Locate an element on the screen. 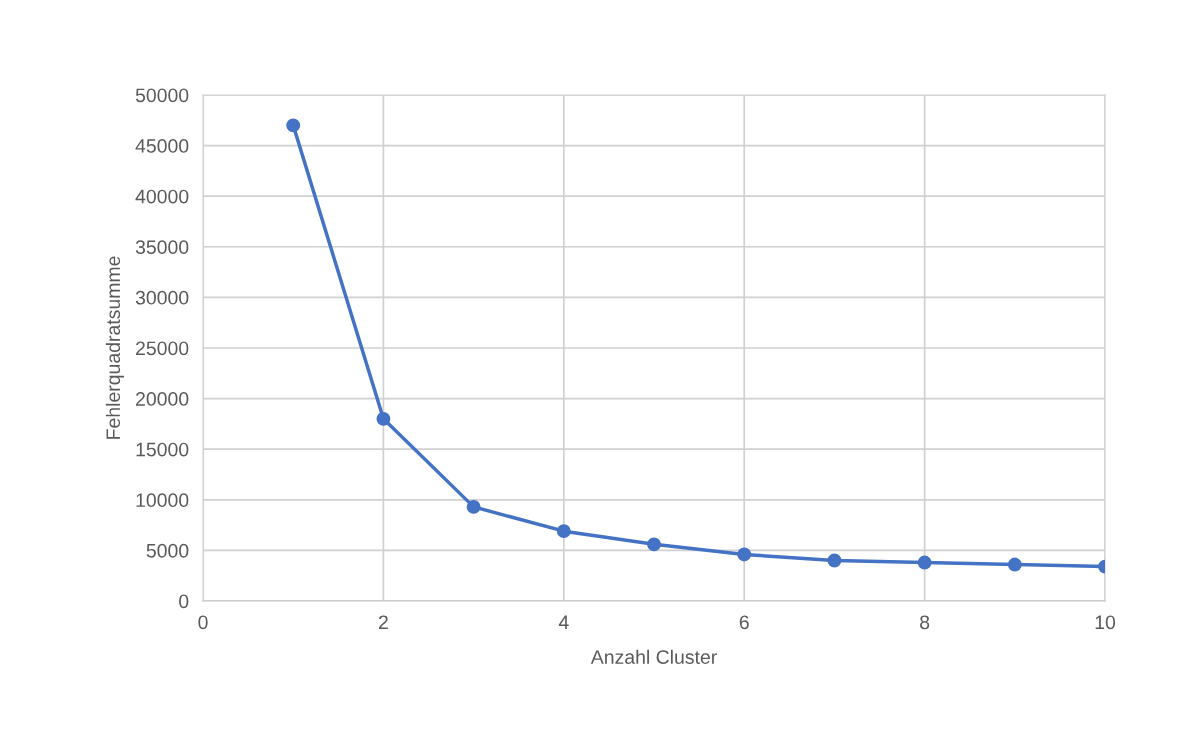  y-tick-label: 35000 is located at coordinates (162, 247).